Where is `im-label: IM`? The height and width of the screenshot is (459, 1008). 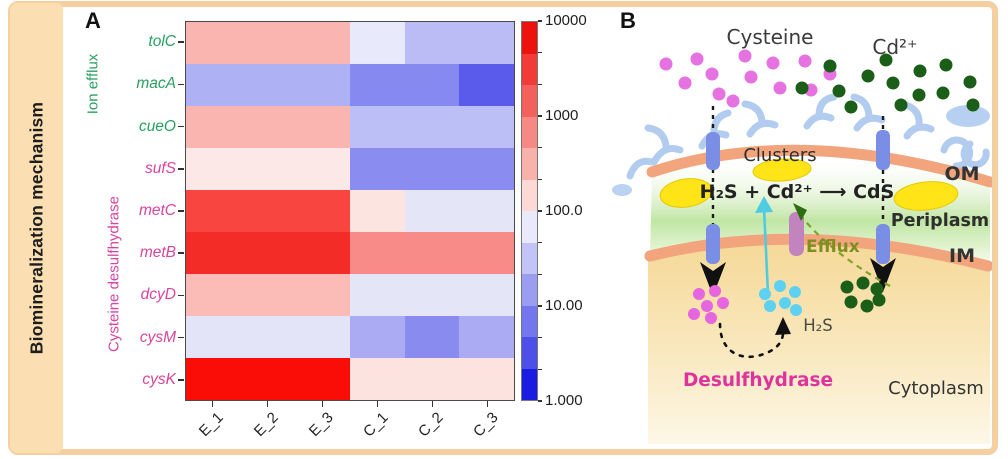 im-label: IM is located at coordinates (962, 256).